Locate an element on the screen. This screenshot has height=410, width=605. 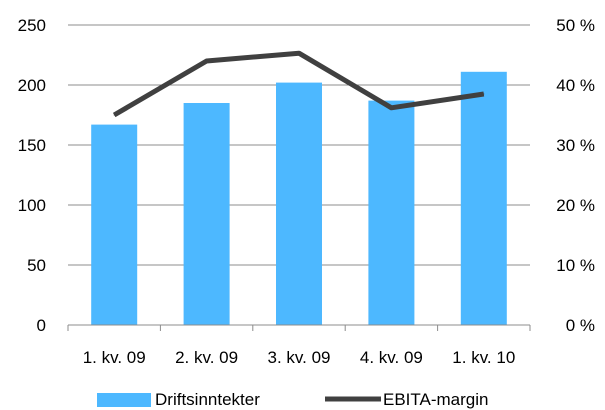
y2-tick-label: 40 % is located at coordinates (575, 85).